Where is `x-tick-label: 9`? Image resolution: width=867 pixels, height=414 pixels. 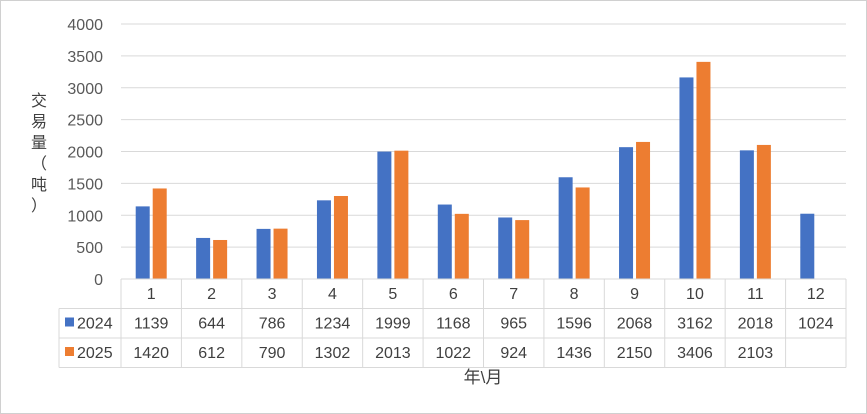 x-tick-label: 9 is located at coordinates (634, 294).